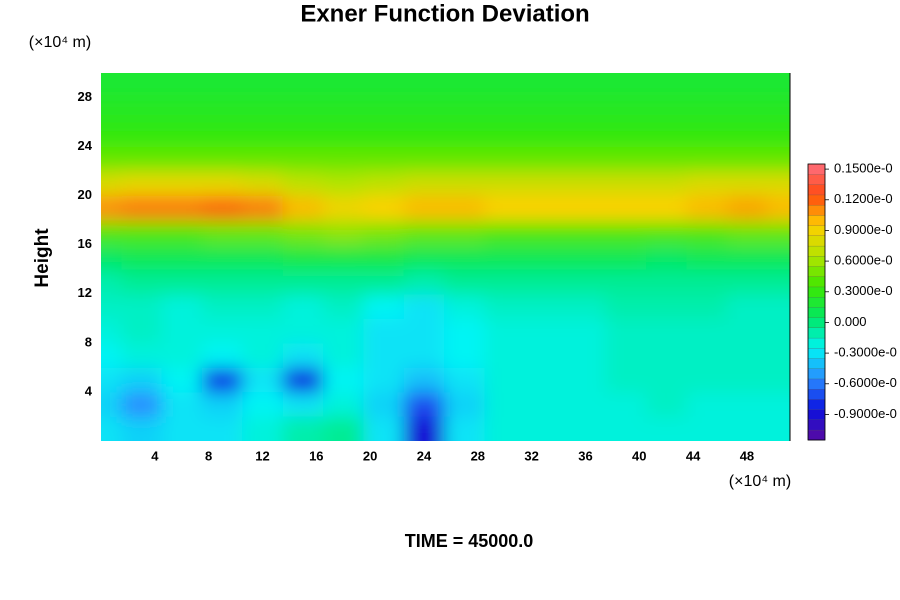  I want to click on x-tick-label: 48, so click(747, 455).